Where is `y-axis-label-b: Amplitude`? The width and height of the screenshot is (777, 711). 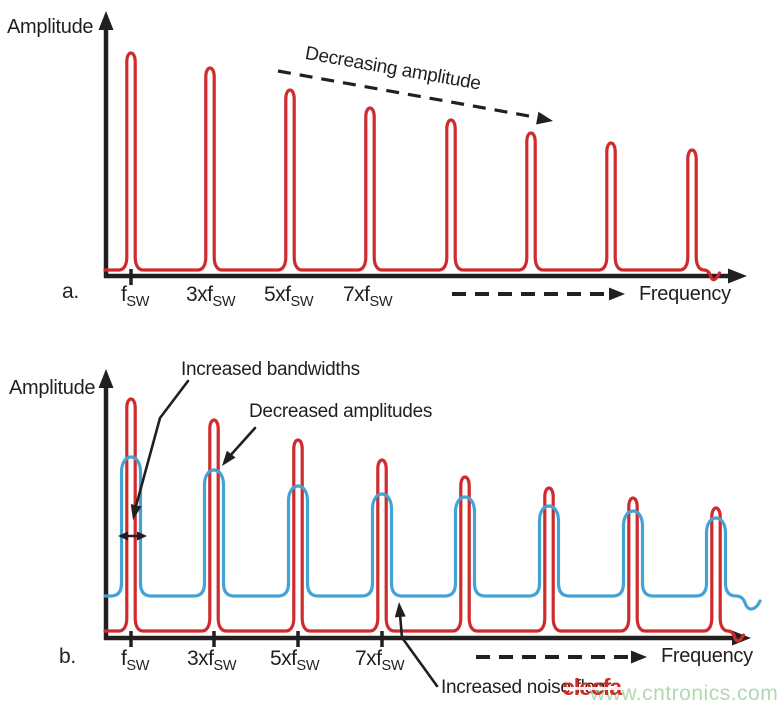
y-axis-label-b: Amplitude is located at coordinates (52, 388).